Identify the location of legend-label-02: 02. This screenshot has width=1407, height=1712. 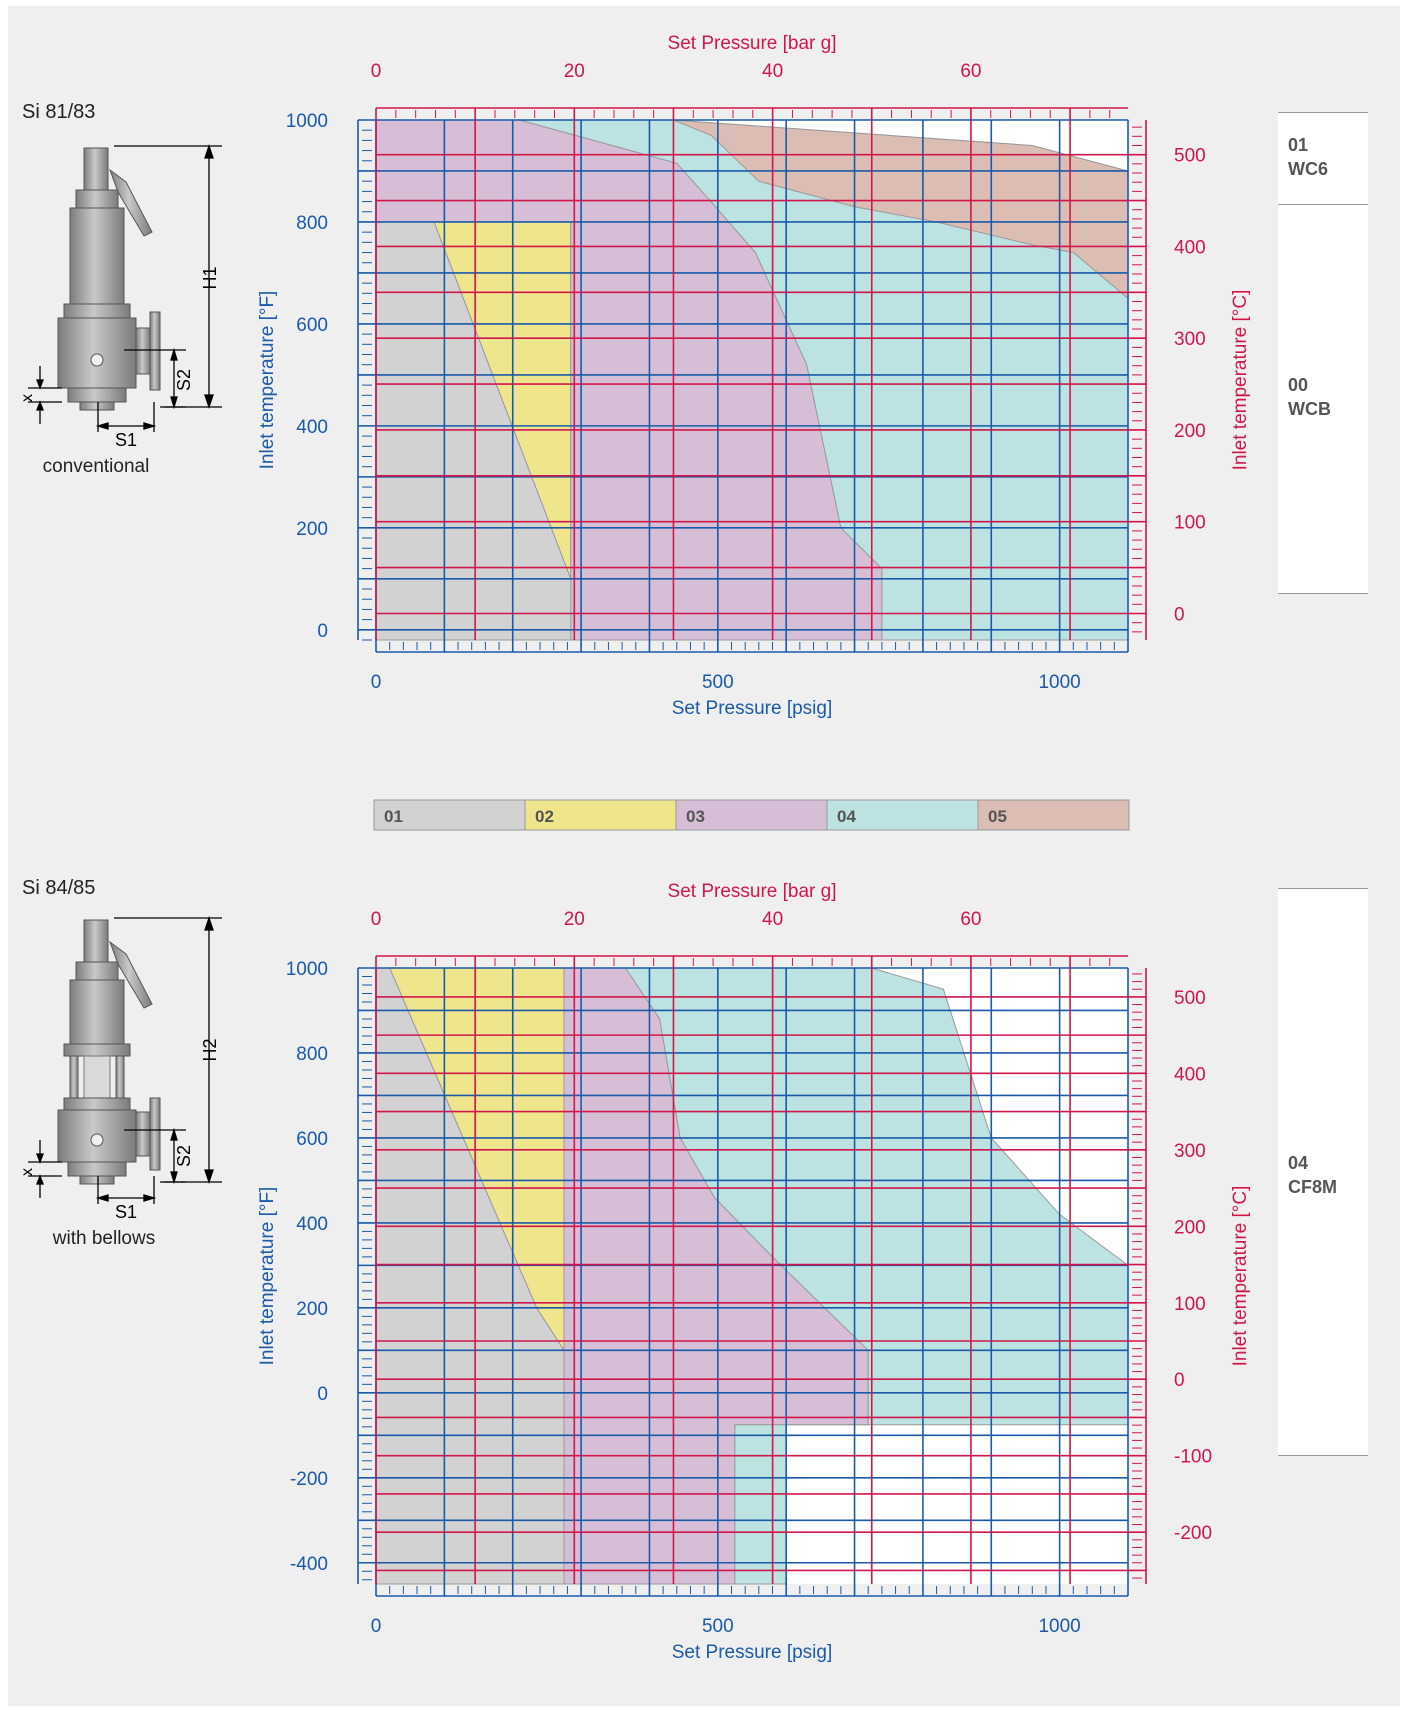
(544, 816).